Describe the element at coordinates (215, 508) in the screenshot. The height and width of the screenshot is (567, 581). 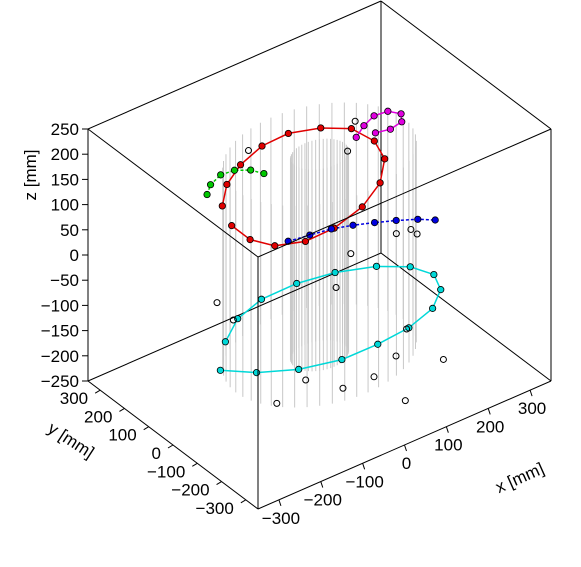
I see `y-tick-label: −300` at that location.